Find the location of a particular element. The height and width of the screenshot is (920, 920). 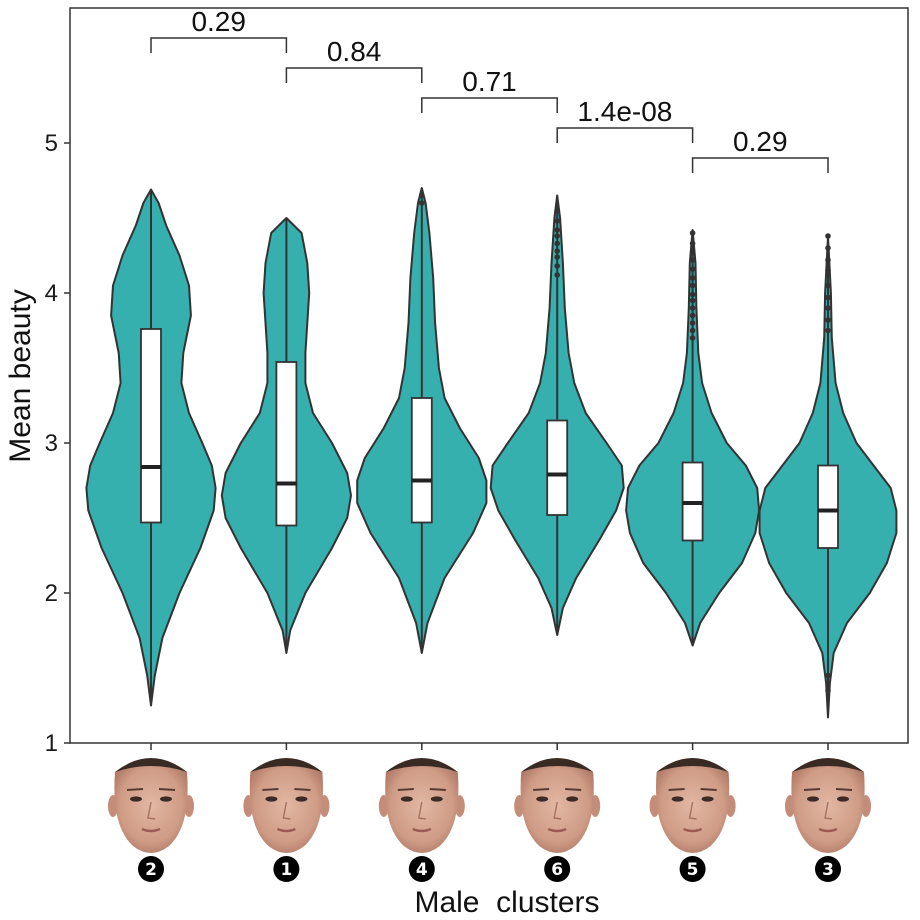

cluster-badge: 6 is located at coordinates (557, 869).